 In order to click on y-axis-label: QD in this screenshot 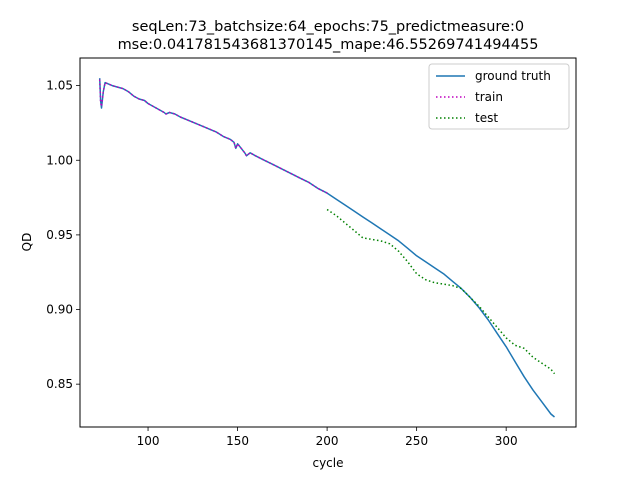, I will do `click(27, 242)`.